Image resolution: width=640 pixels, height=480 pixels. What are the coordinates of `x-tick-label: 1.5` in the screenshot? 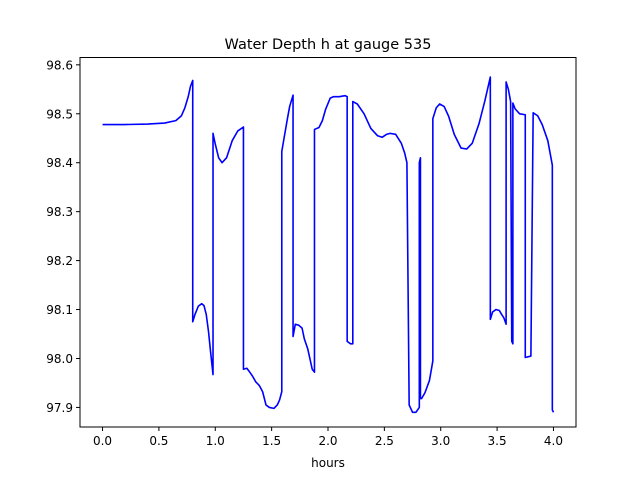 It's located at (271, 441).